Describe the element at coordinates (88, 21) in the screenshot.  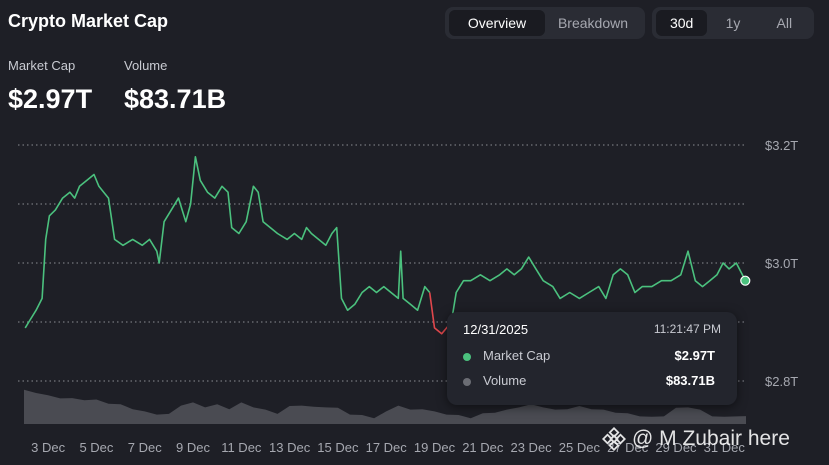
I see `page-title: Crypto Market Cap` at that location.